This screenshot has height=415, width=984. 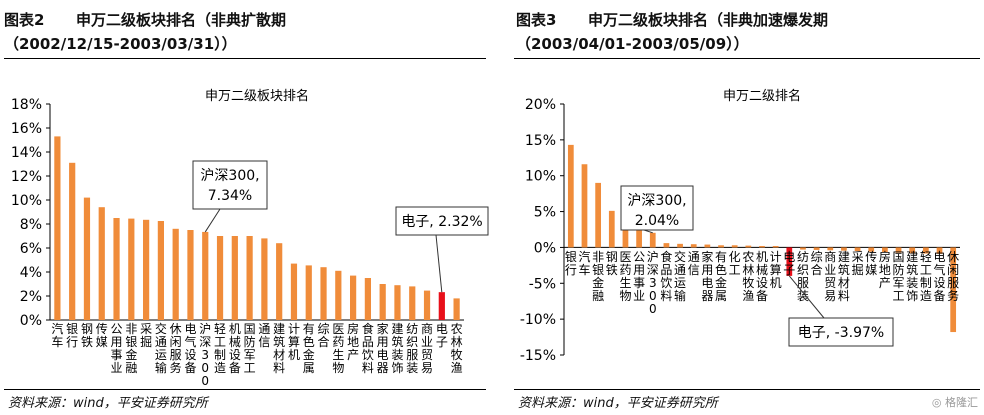 I want to click on x-tick-label: 综合, so click(x=817, y=263).